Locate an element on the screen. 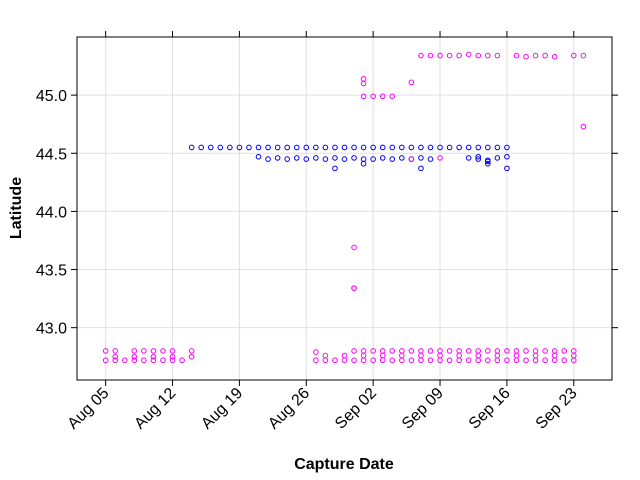  y-tick-label: 43.5 is located at coordinates (51, 271).